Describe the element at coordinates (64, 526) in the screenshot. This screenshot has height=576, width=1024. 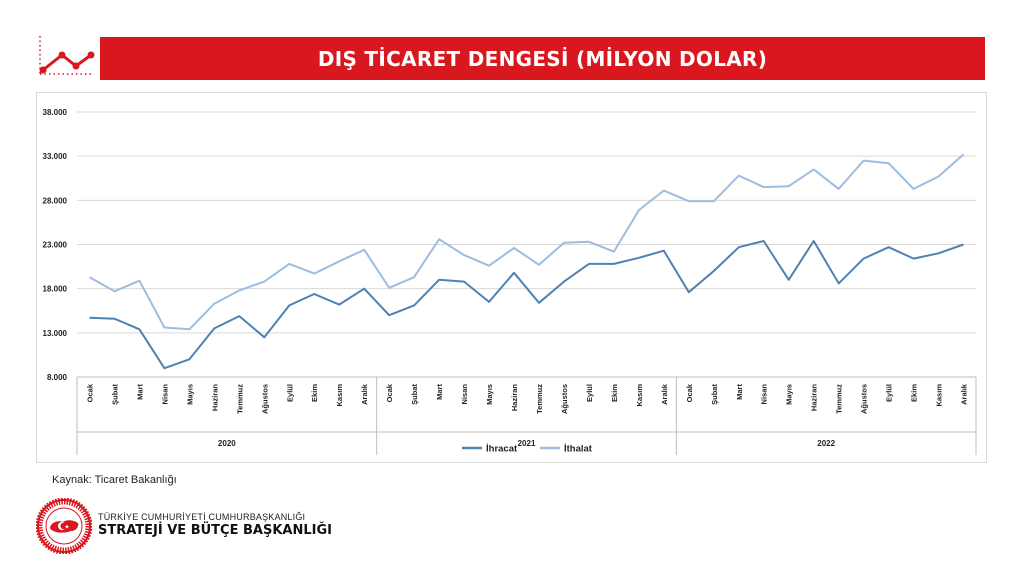
I see `presidency-seal-icon` at that location.